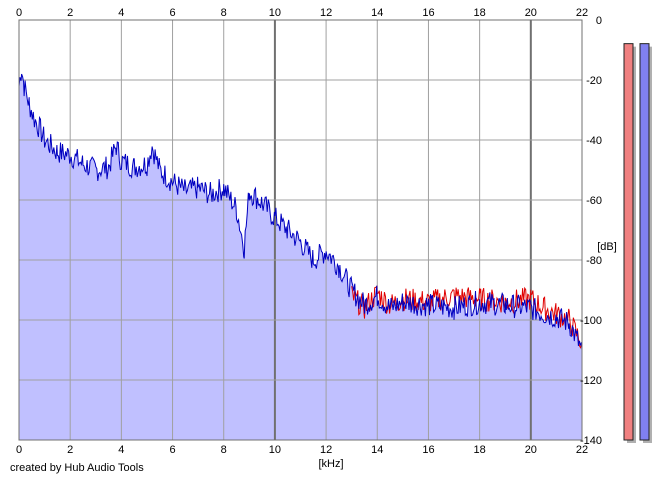 The image size is (664, 481). Describe the element at coordinates (275, 450) in the screenshot. I see `x-tick-label-bottom: 10` at that location.